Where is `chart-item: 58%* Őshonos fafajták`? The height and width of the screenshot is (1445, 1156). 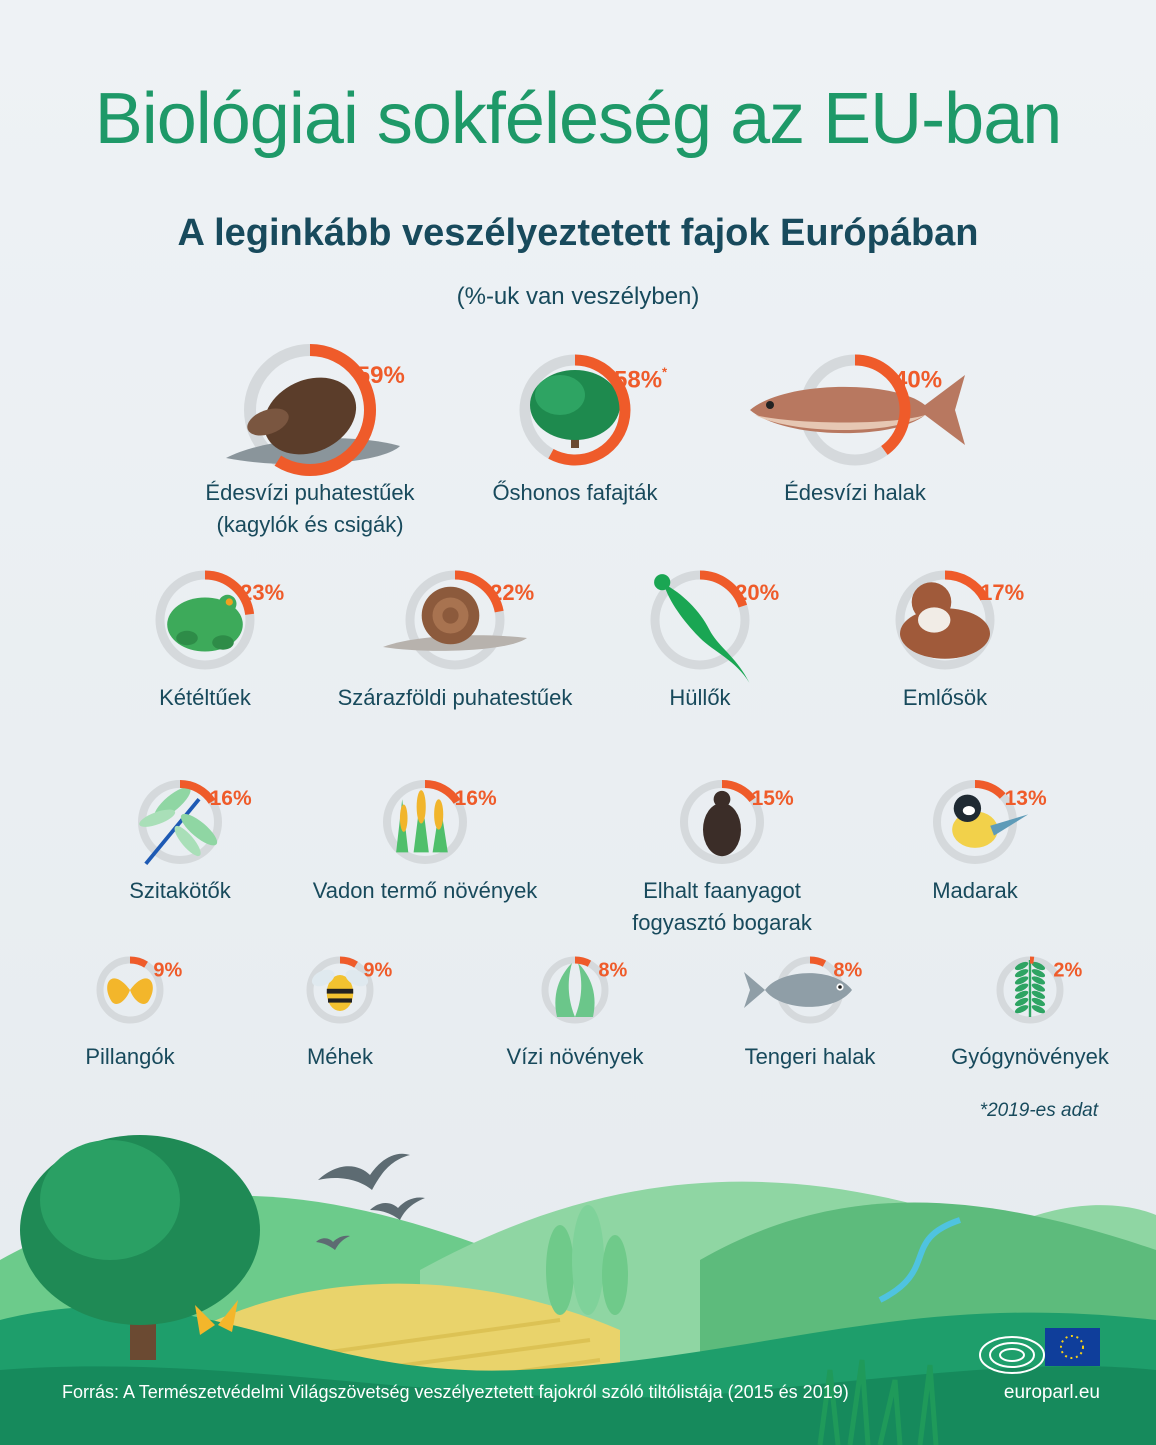
chart-item: 58%* Őshonos fafajták is located at coordinates (580, 429).